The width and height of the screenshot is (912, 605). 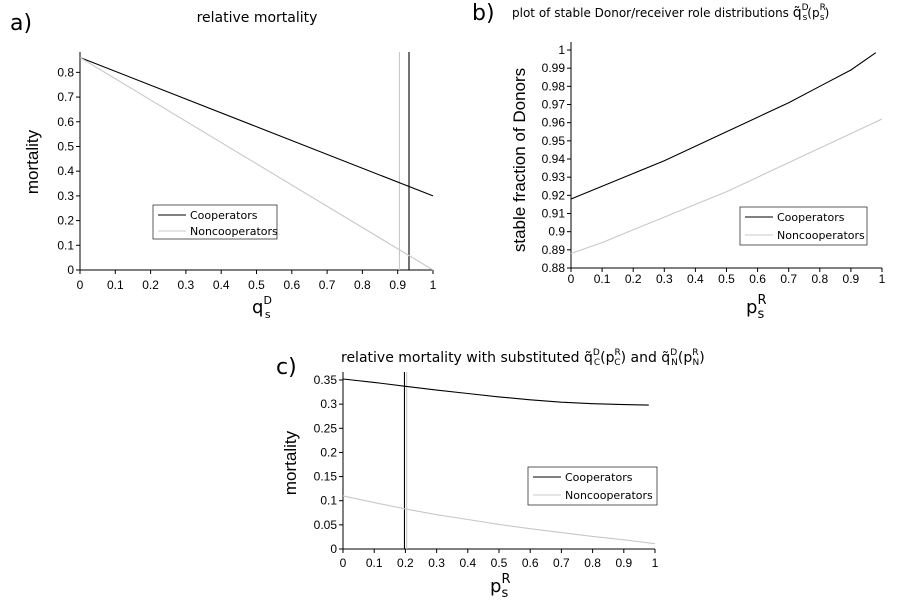 What do you see at coordinates (554, 177) in the screenshot?
I see `panel-b-y-tick-label: 0.93` at bounding box center [554, 177].